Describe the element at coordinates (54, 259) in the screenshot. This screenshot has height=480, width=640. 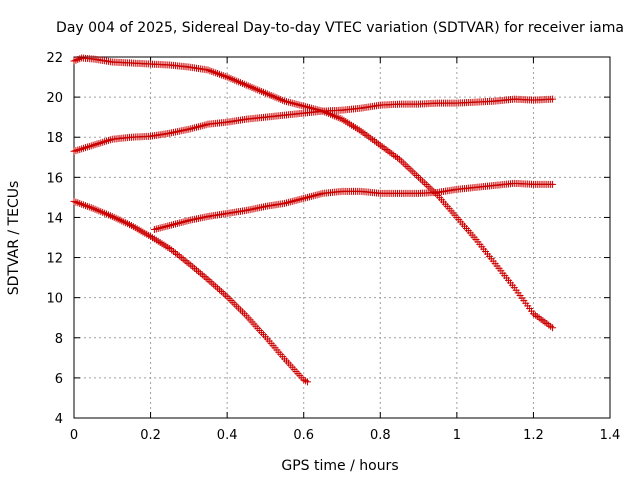
I see `y-tick-label: 12` at that location.